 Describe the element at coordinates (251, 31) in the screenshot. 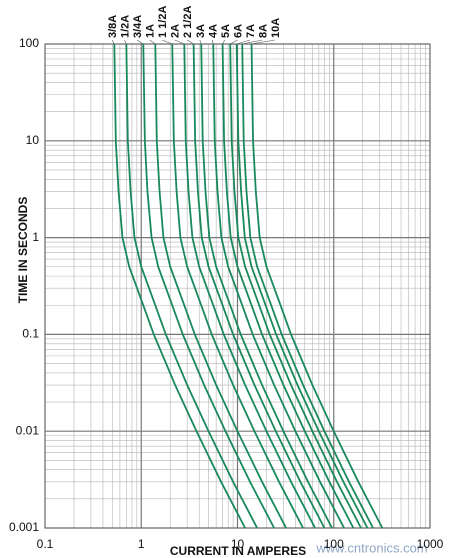

I see `series-label: 7A` at that location.